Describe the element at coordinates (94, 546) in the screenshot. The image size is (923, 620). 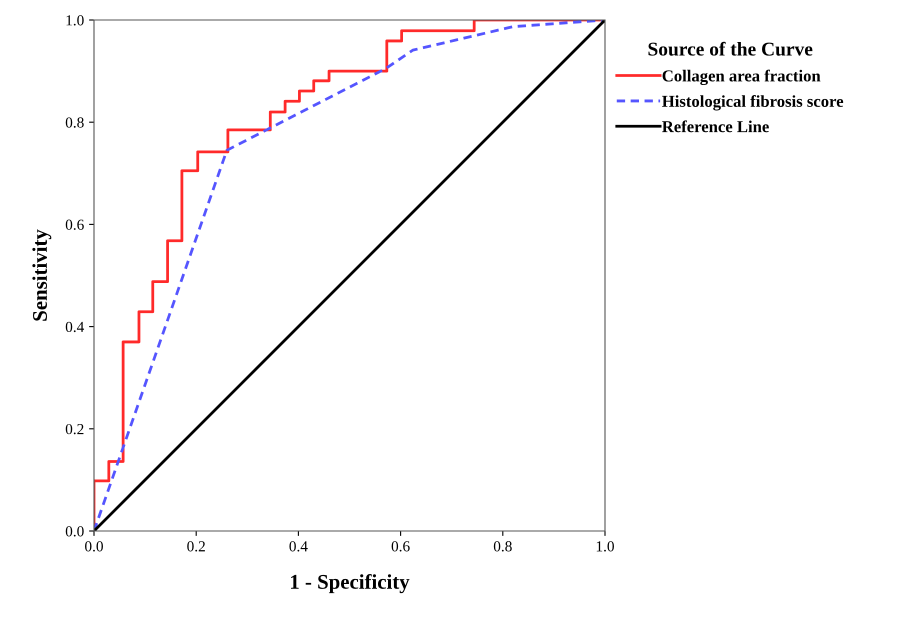
I see `x-tick-label: 0.0` at that location.